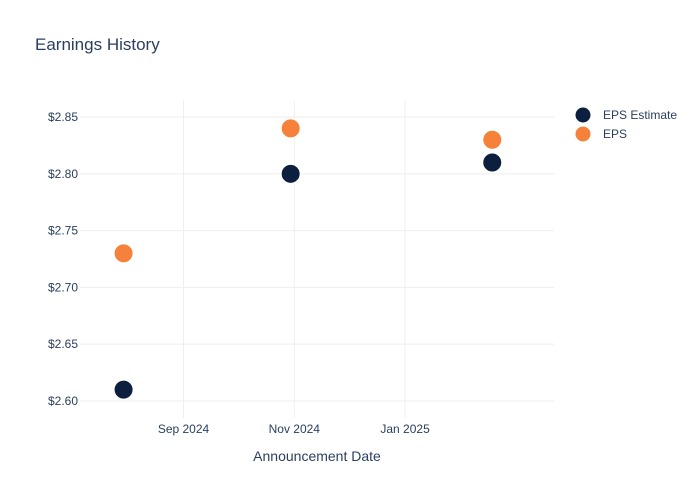 This screenshot has height=500, width=700. I want to click on legend-item-eps-estimate: EPS Estimate, so click(626, 115).